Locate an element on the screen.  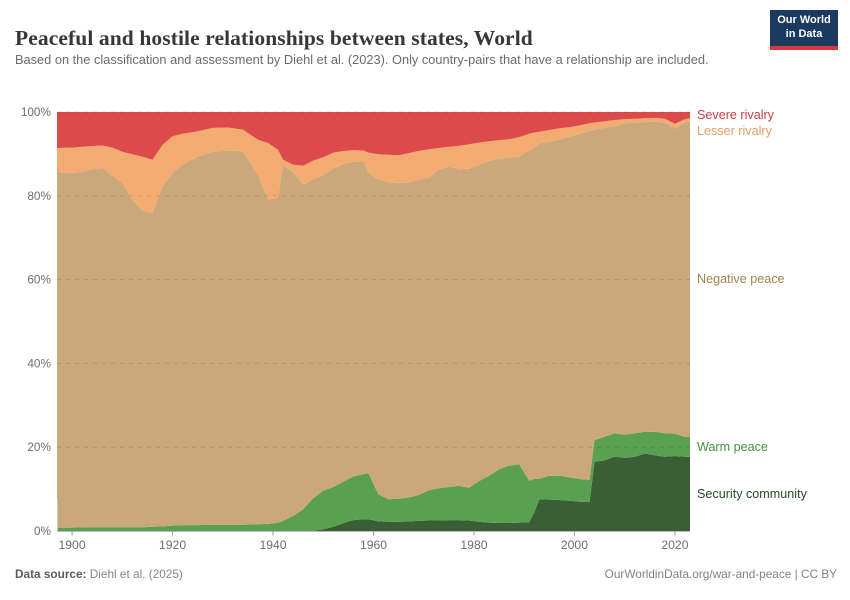
x-tick-label: 1980 is located at coordinates (473, 545).